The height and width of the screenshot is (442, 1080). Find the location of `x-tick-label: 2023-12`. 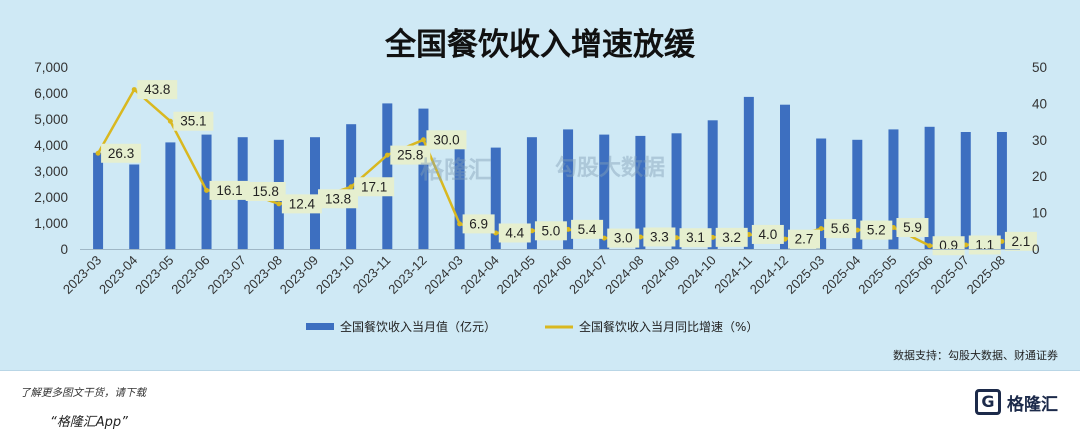

x-tick-label: 2023-12 is located at coordinates (407, 275).